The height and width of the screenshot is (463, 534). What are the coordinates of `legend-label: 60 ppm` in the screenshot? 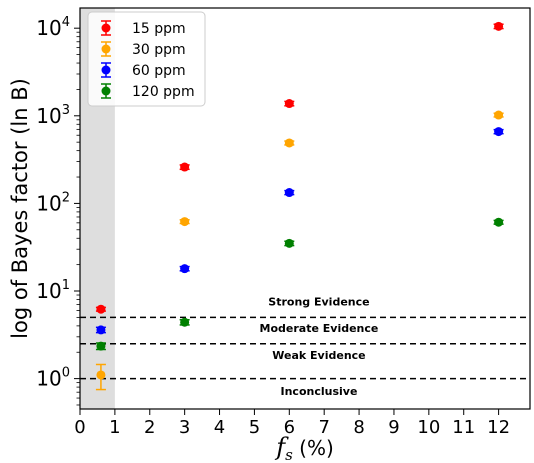 It's located at (159, 71).